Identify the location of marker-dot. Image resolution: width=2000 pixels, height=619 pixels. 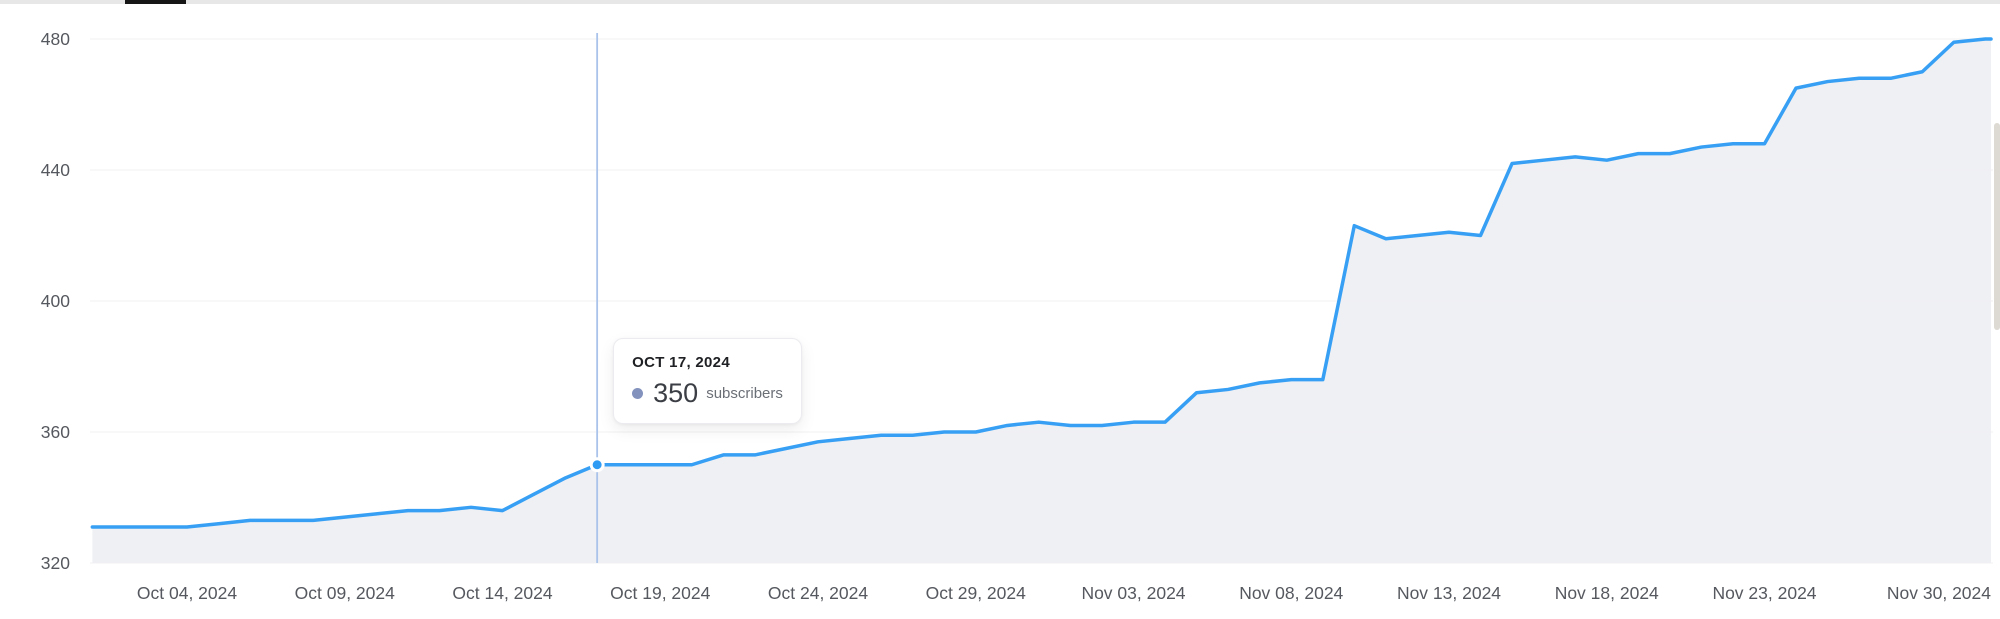
(597, 465).